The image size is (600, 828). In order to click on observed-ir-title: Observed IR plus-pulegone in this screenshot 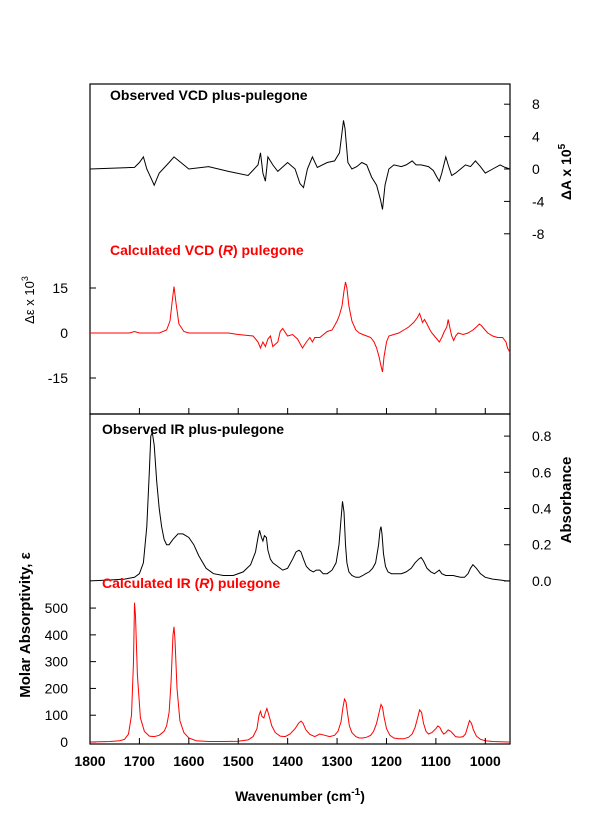, I will do `click(193, 429)`.